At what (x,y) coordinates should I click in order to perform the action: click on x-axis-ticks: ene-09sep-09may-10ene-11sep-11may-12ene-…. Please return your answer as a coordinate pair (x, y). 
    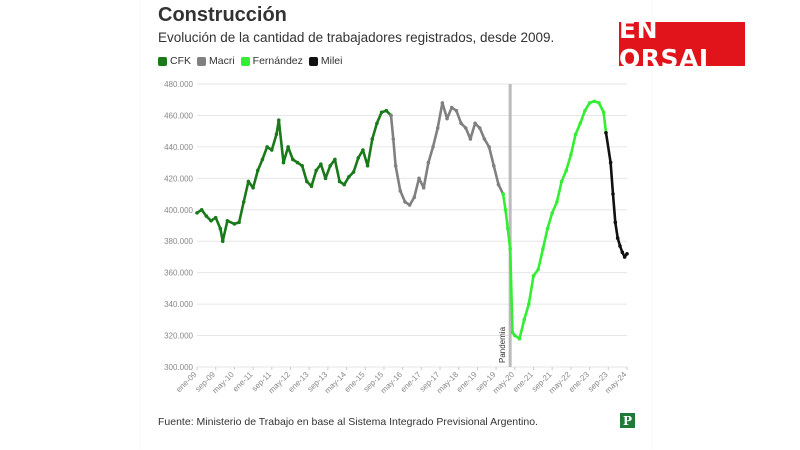
    Looking at the image, I should click on (401, 381).